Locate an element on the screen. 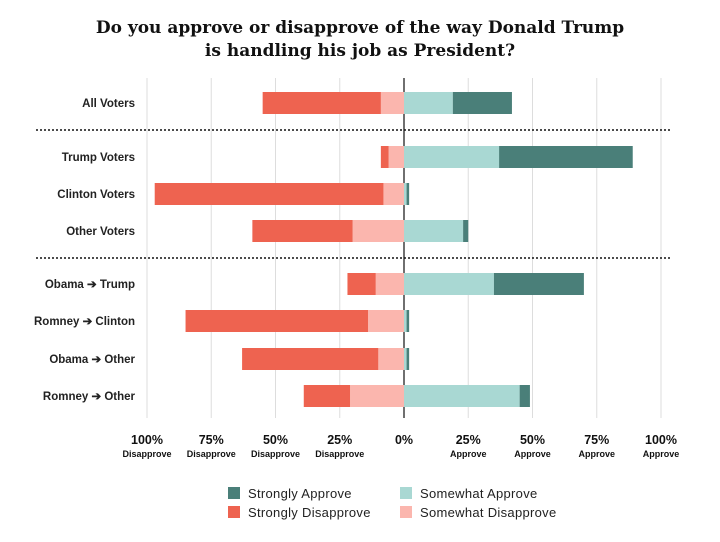  legend-label: Strongly Disapprove is located at coordinates (309, 512).